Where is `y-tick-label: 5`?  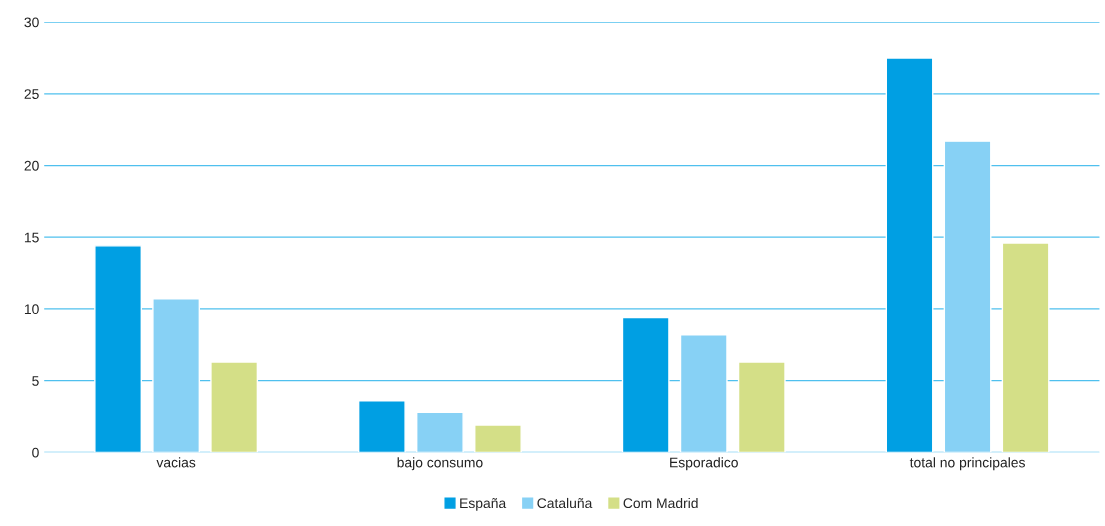
y-tick-label: 5 is located at coordinates (35, 381).